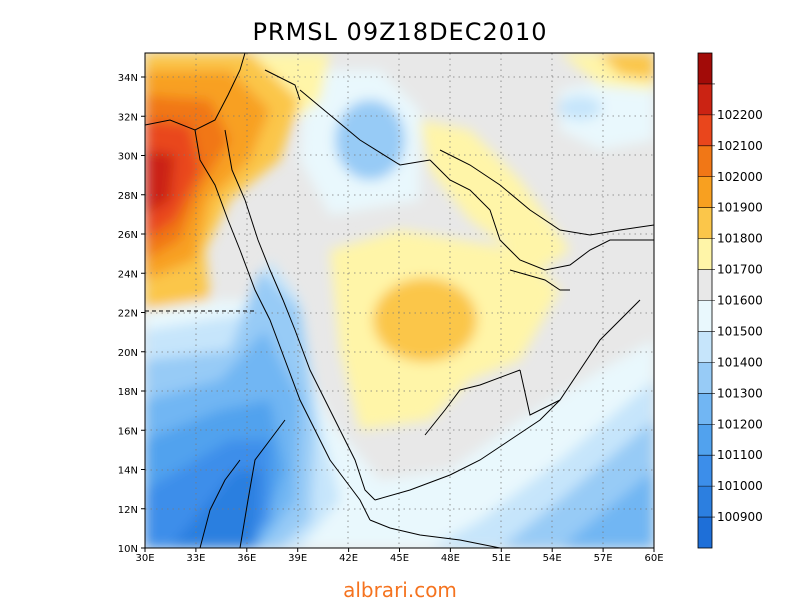 This screenshot has width=800, height=604. Describe the element at coordinates (128, 392) in the screenshot. I see `lat-tick-label: 18N` at that location.